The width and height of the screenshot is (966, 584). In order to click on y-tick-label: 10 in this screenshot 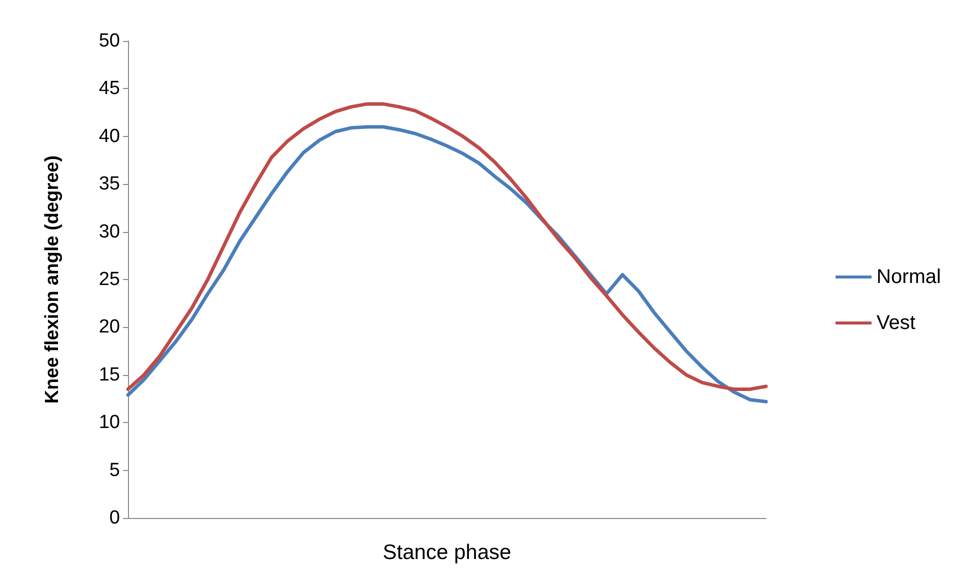, I will do `click(109, 423)`.